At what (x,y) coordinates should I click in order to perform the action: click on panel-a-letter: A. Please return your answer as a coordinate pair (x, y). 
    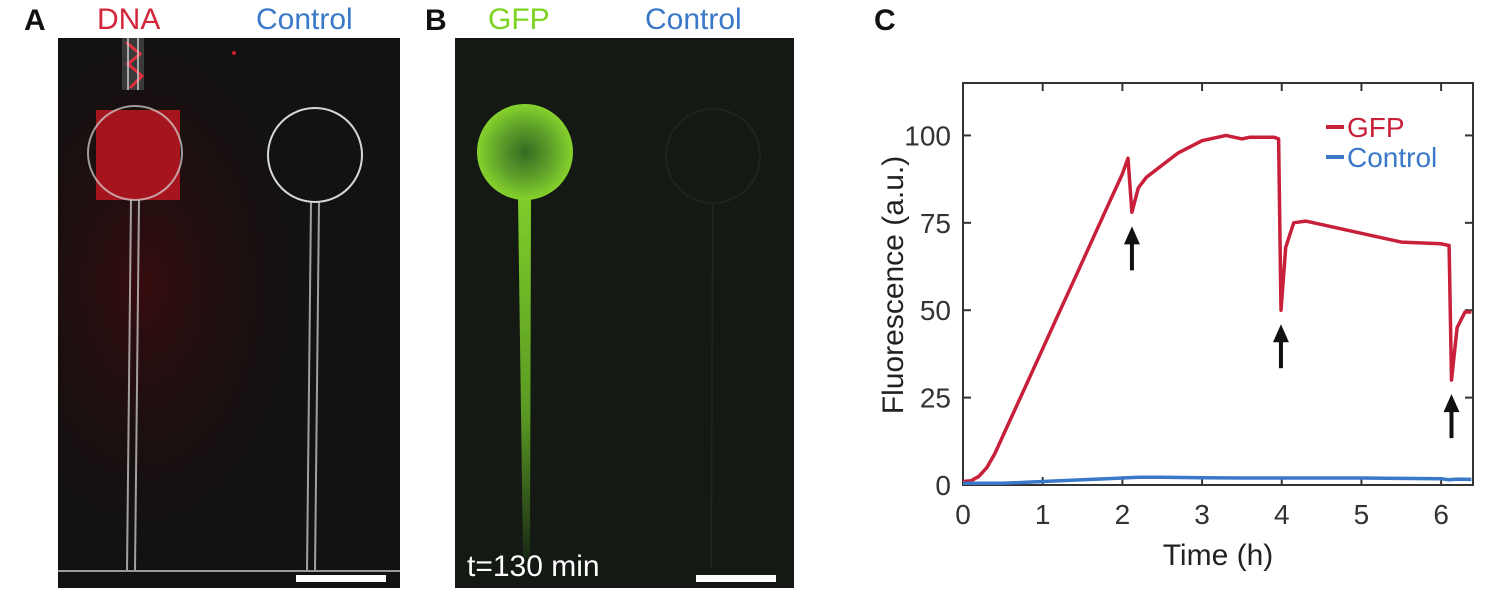
    Looking at the image, I should click on (35, 20).